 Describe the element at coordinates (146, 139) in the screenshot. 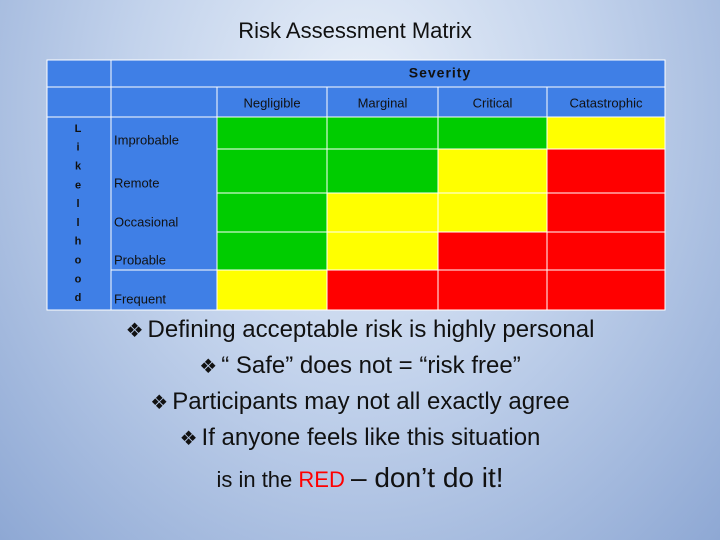

I see `row-label: Improbable` at that location.